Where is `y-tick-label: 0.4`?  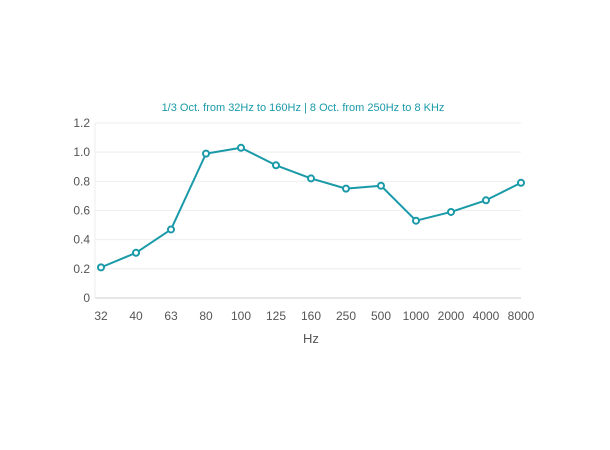
y-tick-label: 0.4 is located at coordinates (81, 240).